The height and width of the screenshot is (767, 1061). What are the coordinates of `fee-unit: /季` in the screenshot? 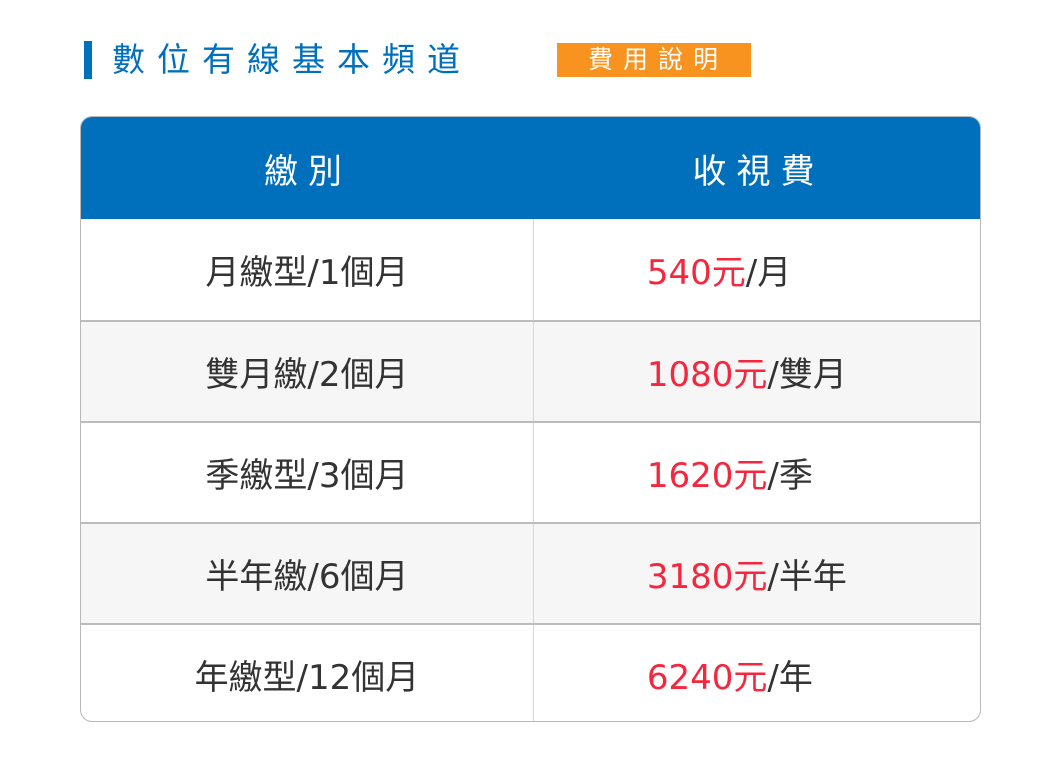 It's located at (790, 476).